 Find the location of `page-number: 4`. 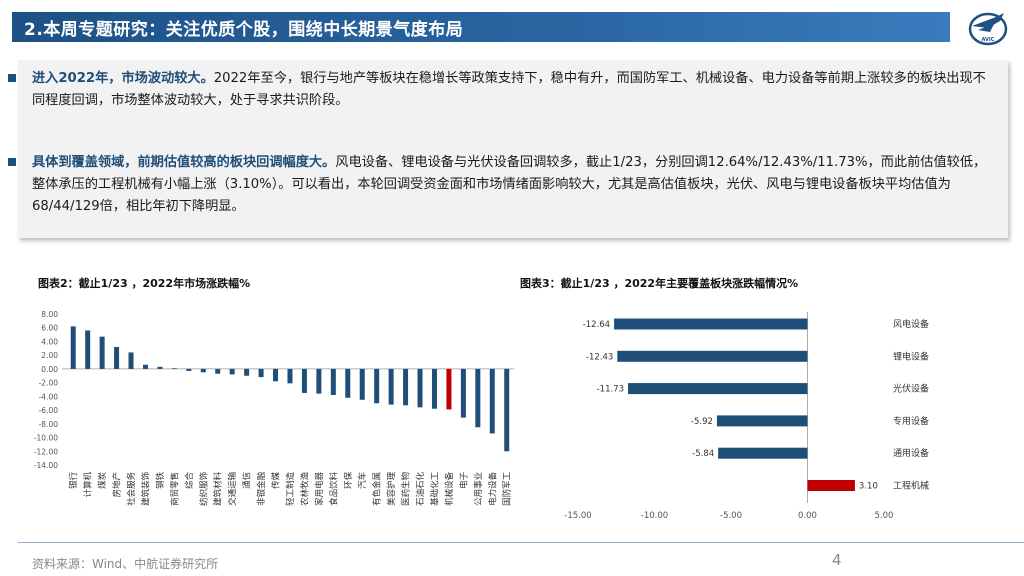

page-number: 4 is located at coordinates (837, 560).